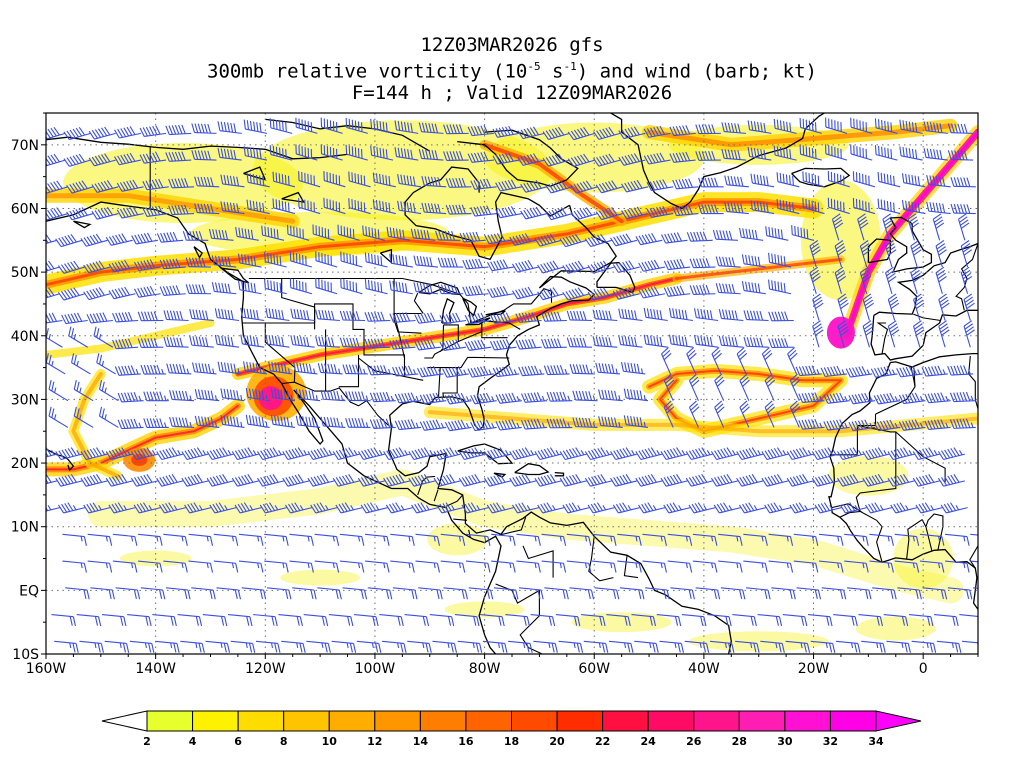 The height and width of the screenshot is (768, 1024). Describe the element at coordinates (704, 669) in the screenshot. I see `x-tick-label: 40W` at that location.